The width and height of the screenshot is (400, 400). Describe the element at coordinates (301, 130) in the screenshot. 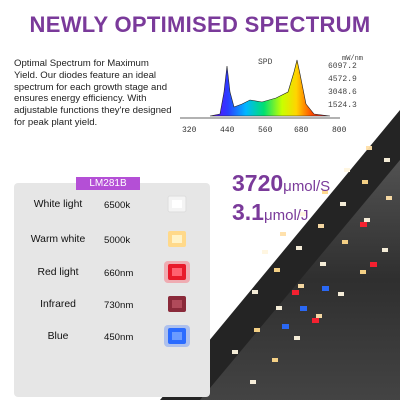

I see `x-tick: 680` at that location.